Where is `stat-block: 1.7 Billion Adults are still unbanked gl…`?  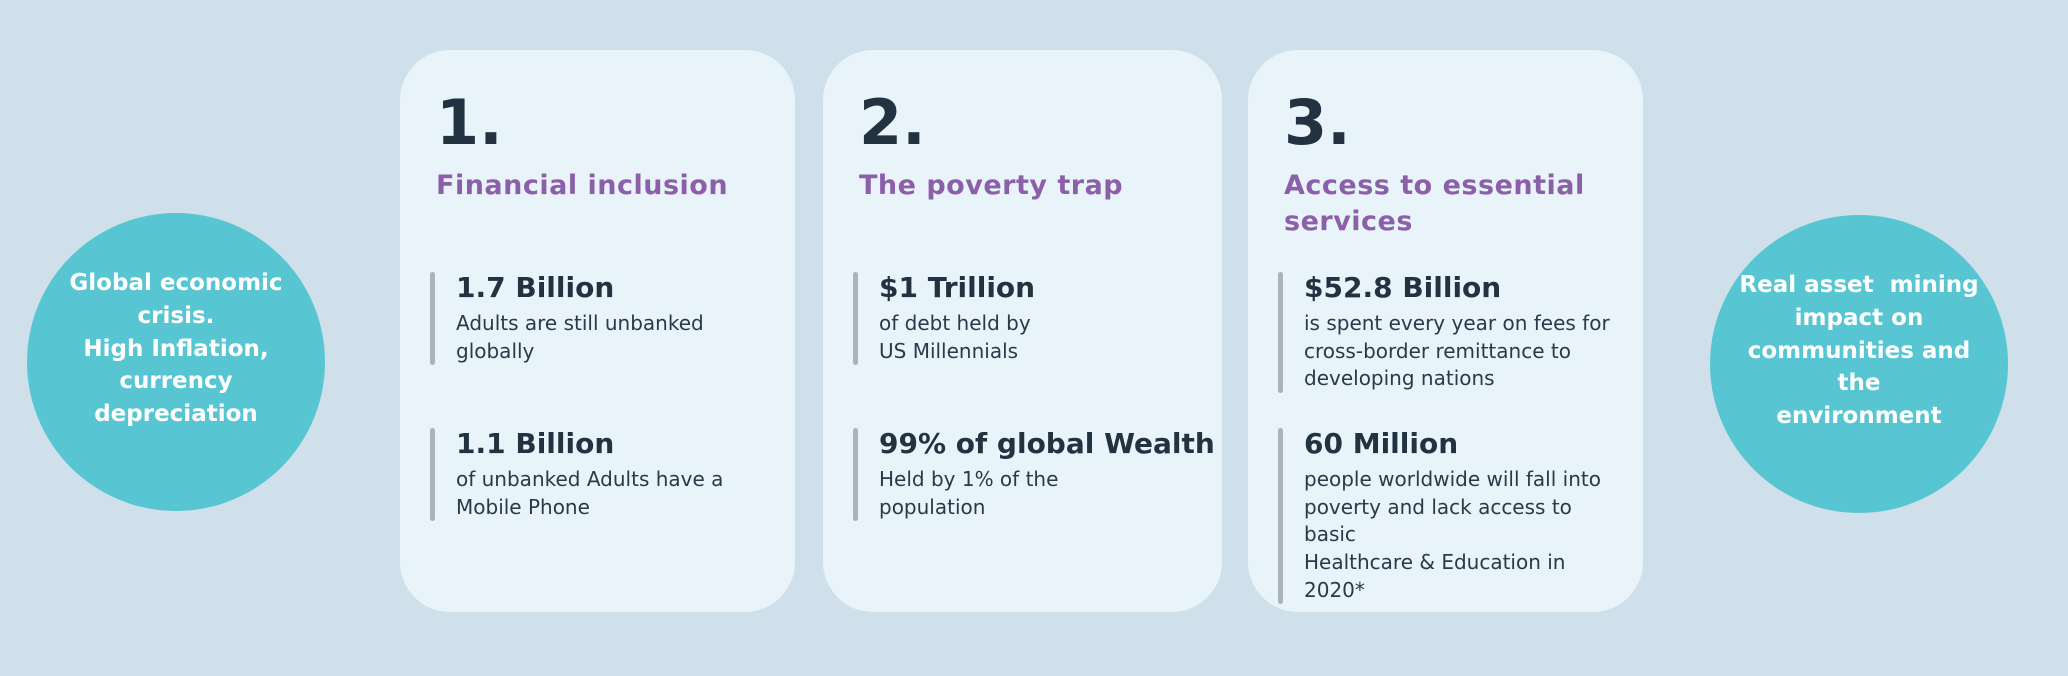
stat-block: 1.7 Billion Adults are still unbanked gl… is located at coordinates (605, 318).